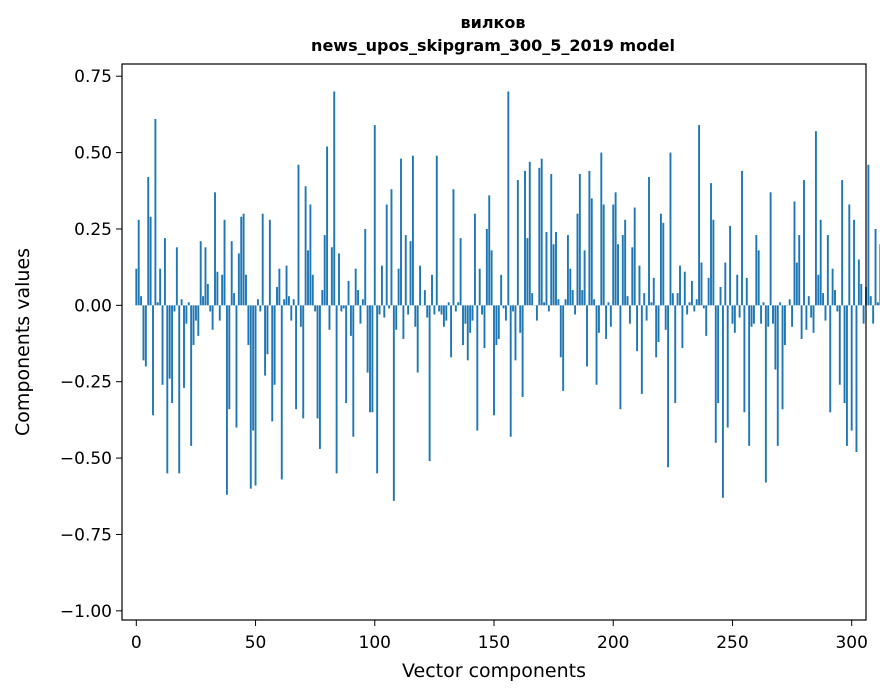 The height and width of the screenshot is (696, 880). Describe the element at coordinates (493, 45) in the screenshot. I see `chart-title-line-2: news_upos_skipgram_300_5_2019 model` at that location.